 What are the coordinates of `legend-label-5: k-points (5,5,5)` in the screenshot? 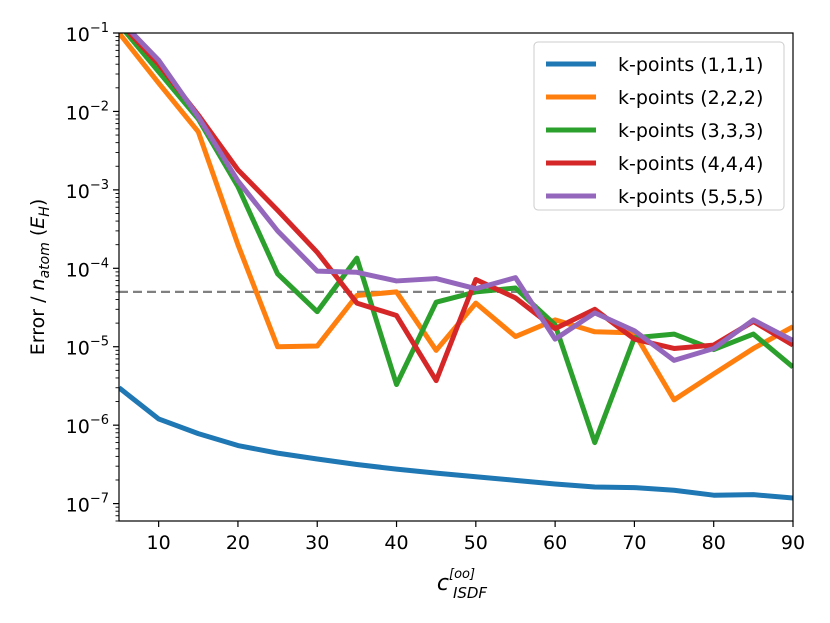 It's located at (690, 197).